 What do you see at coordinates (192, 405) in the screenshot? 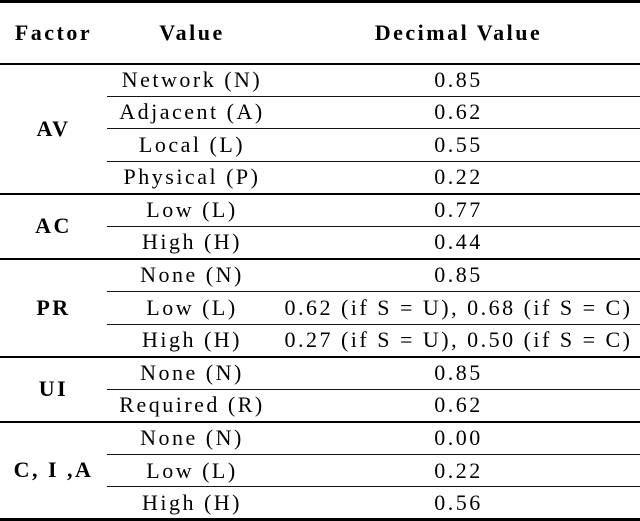
I see `value-cell: Required (R)` at bounding box center [192, 405].